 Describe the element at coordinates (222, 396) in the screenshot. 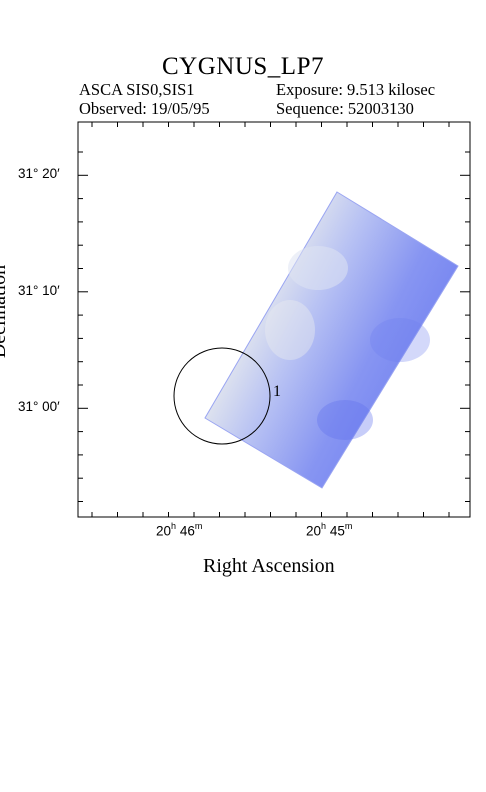

I see `source-region-circle` at that location.